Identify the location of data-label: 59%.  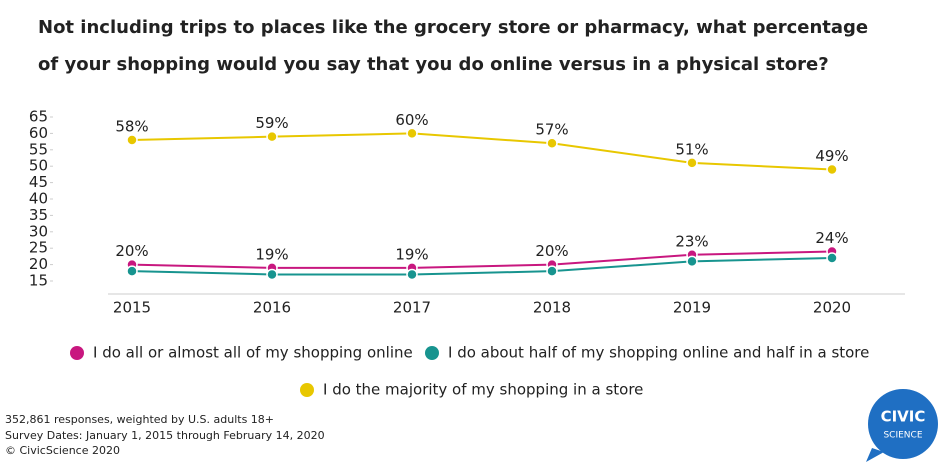
(271, 123).